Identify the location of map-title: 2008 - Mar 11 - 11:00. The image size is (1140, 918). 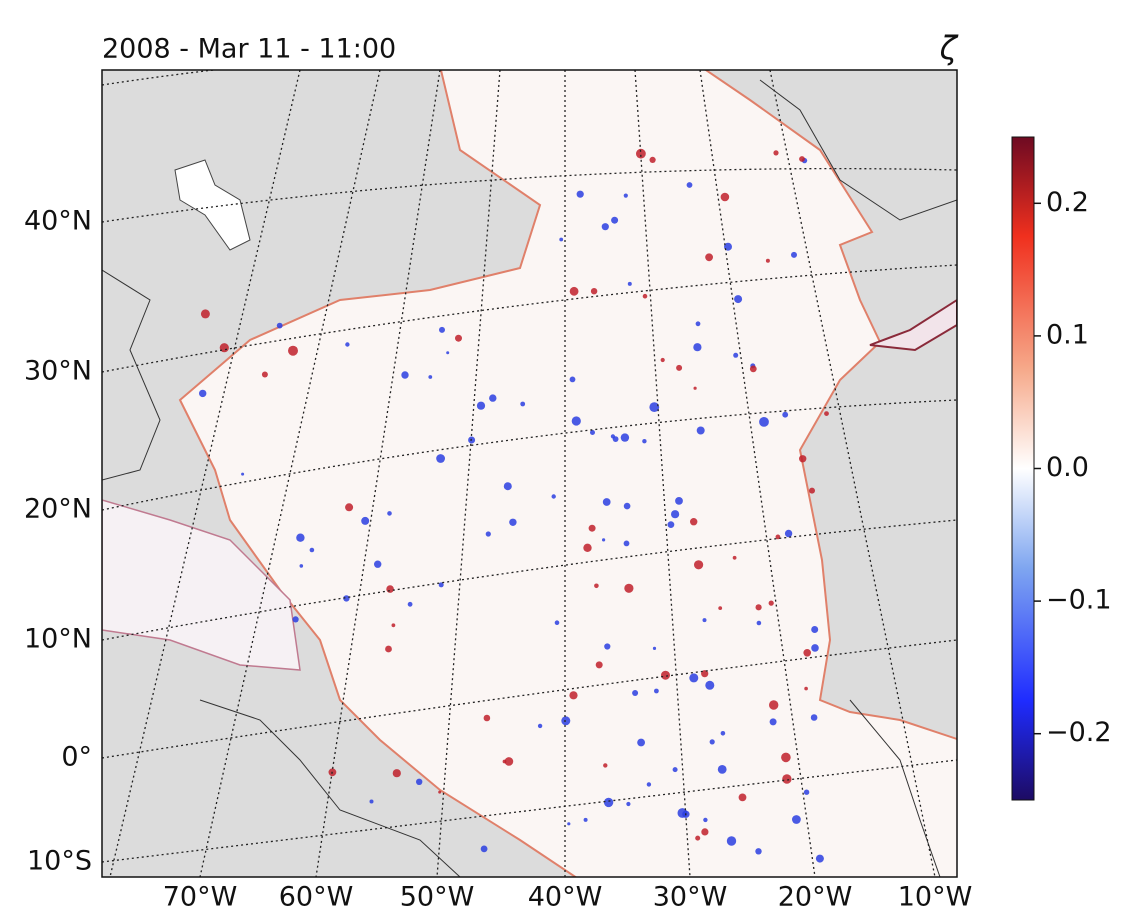
(249, 49).